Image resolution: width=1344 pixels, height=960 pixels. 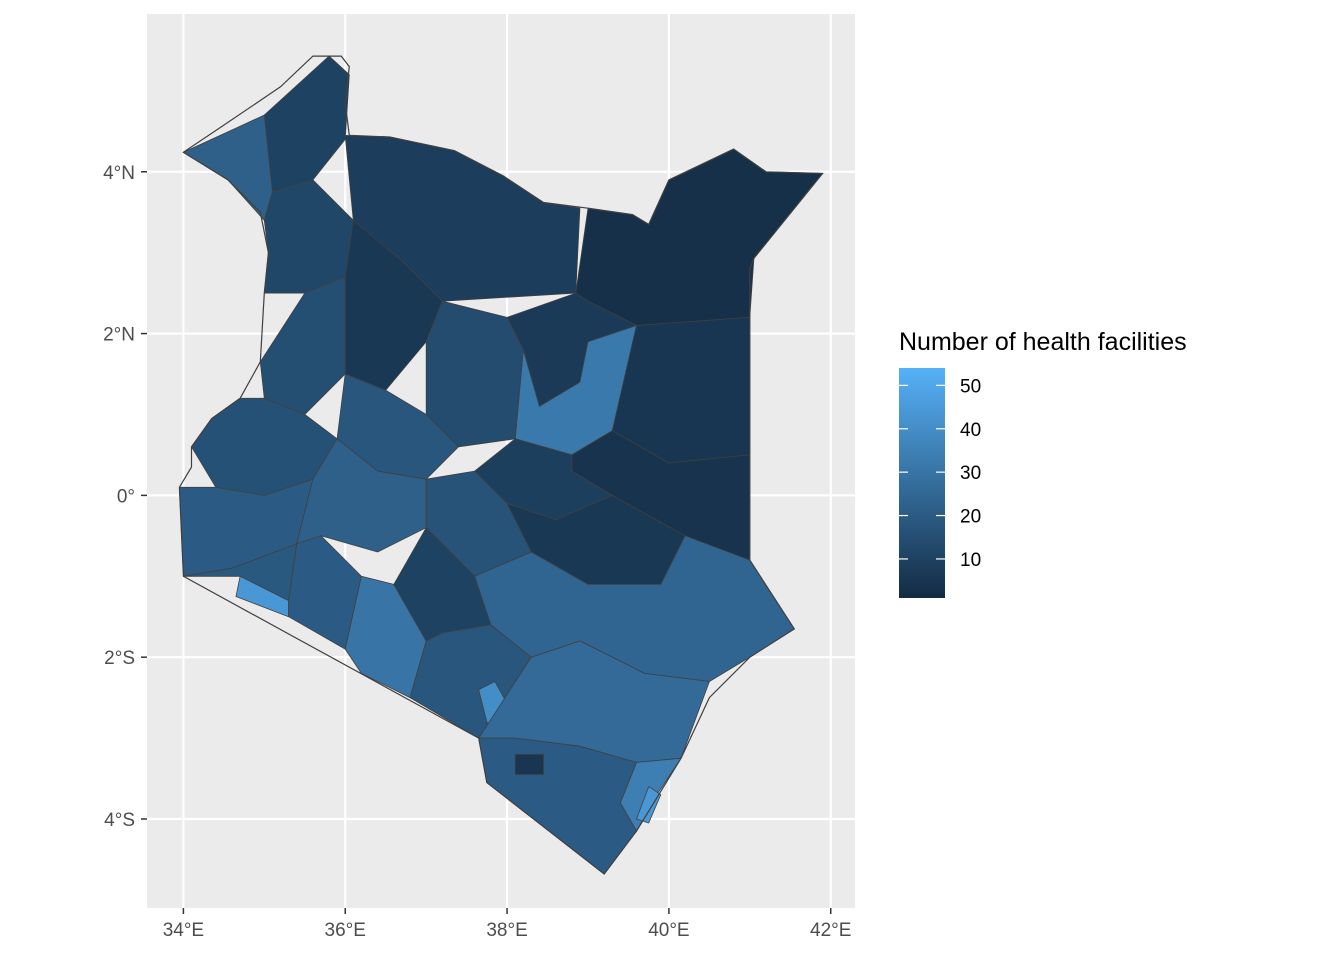 What do you see at coordinates (970, 560) in the screenshot?
I see `legend-label-0: 10` at bounding box center [970, 560].